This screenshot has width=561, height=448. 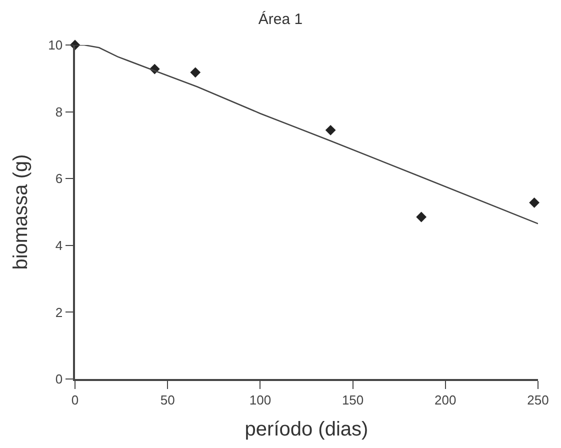 I want to click on x-tick-label: 100, so click(x=260, y=400).